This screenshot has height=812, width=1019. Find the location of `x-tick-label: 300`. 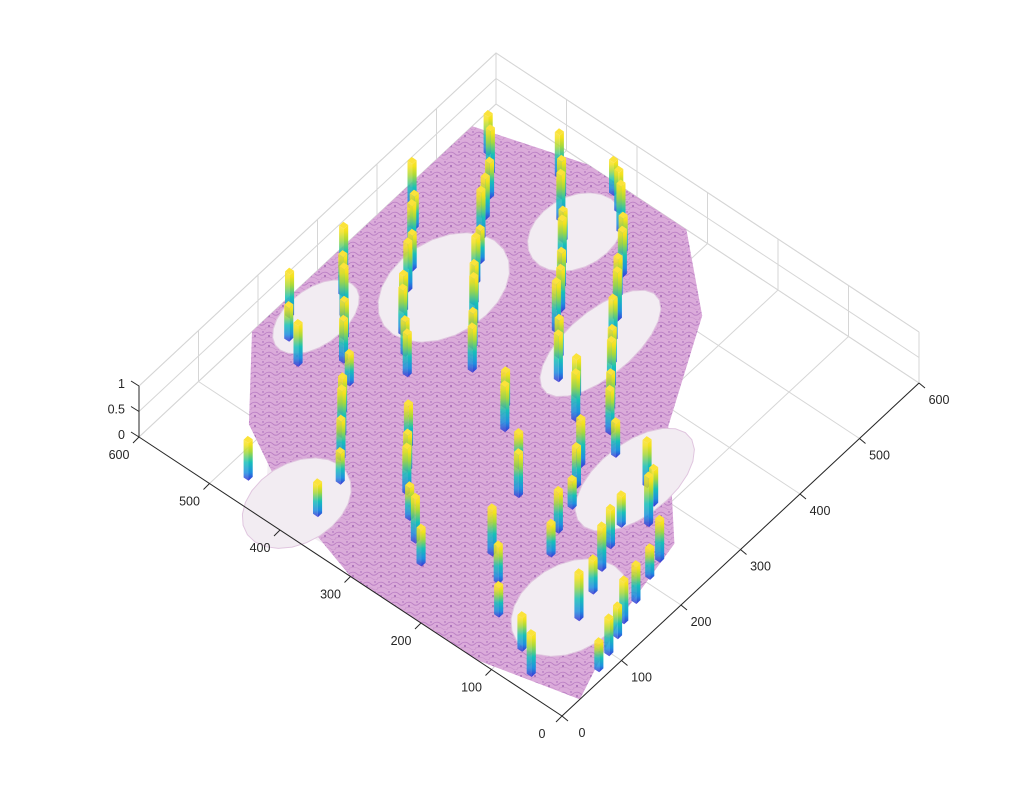

x-tick-label: 300 is located at coordinates (760, 567).